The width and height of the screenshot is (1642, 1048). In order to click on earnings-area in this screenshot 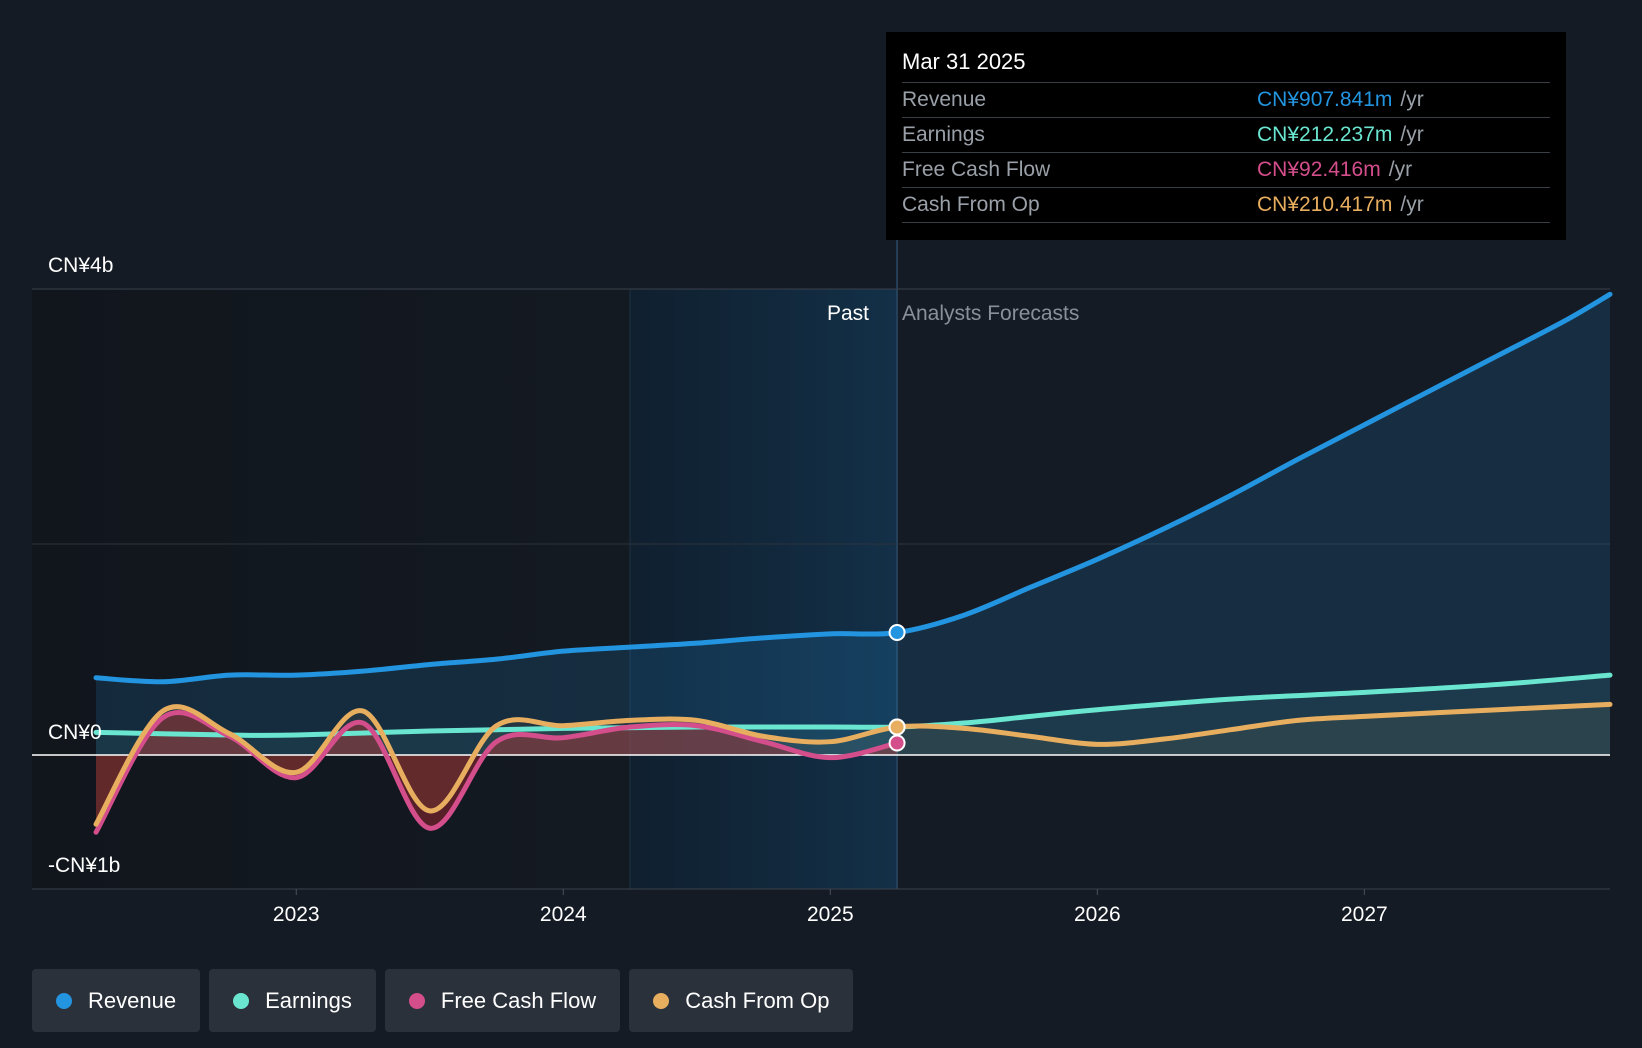, I will do `click(853, 715)`.